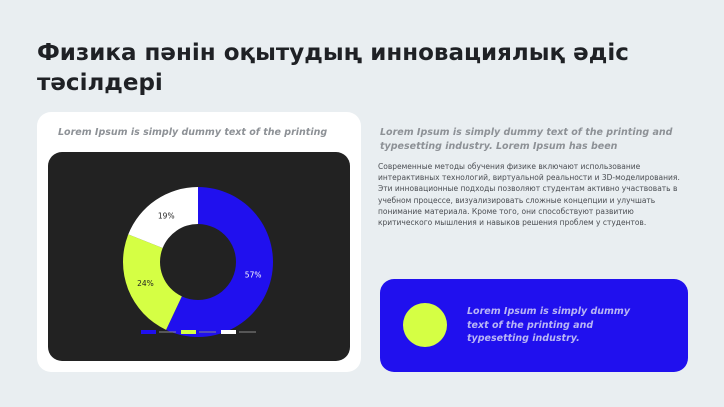 This screenshot has height=407, width=724. I want to click on donut-chart: 57% 24% 19%, so click(198, 262).